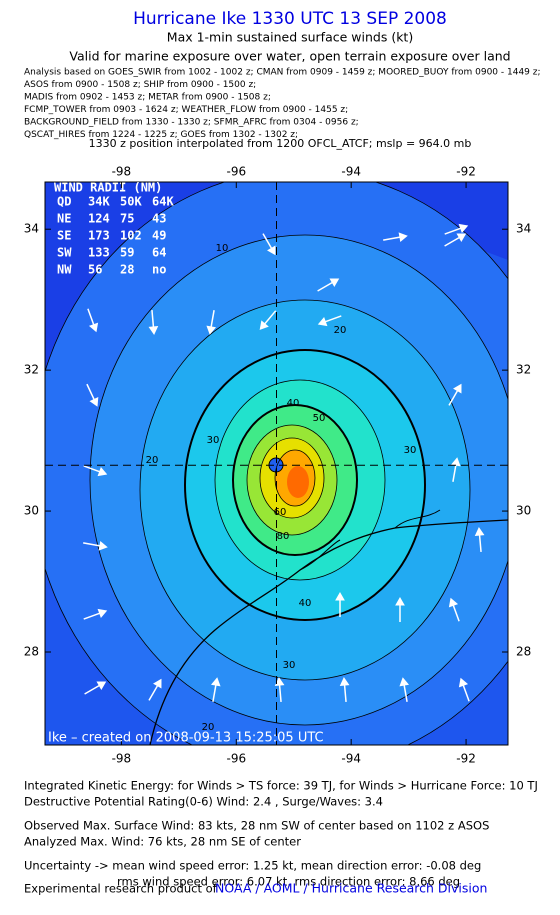 This screenshot has width=560, height=915. Describe the element at coordinates (99, 202) in the screenshot. I see `radii-column: 34K` at that location.